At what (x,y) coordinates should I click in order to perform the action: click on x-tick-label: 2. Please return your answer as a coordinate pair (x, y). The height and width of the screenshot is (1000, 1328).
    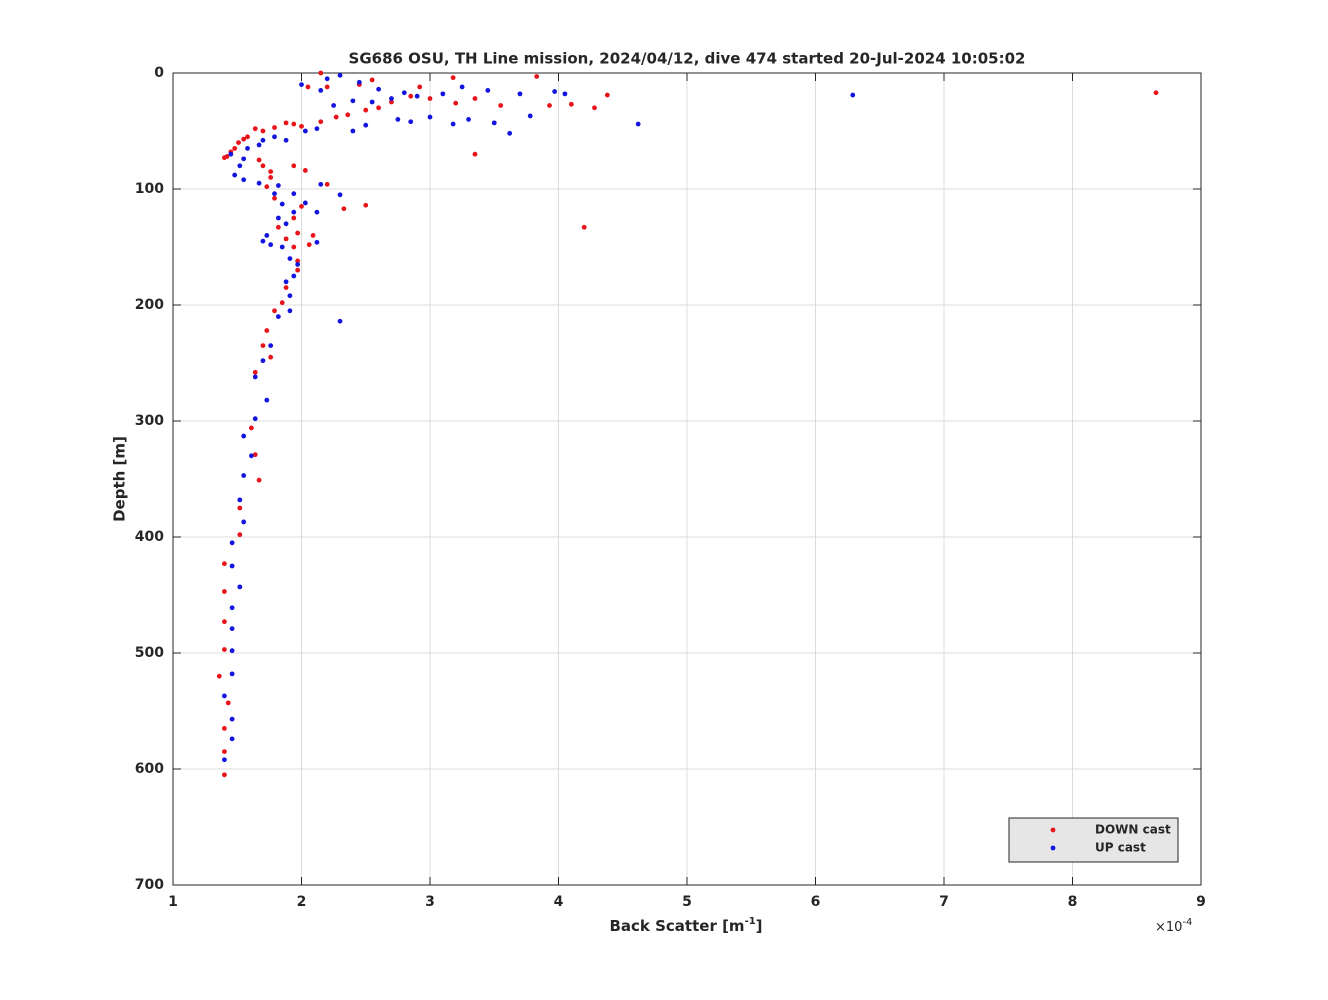
    Looking at the image, I should click on (302, 902).